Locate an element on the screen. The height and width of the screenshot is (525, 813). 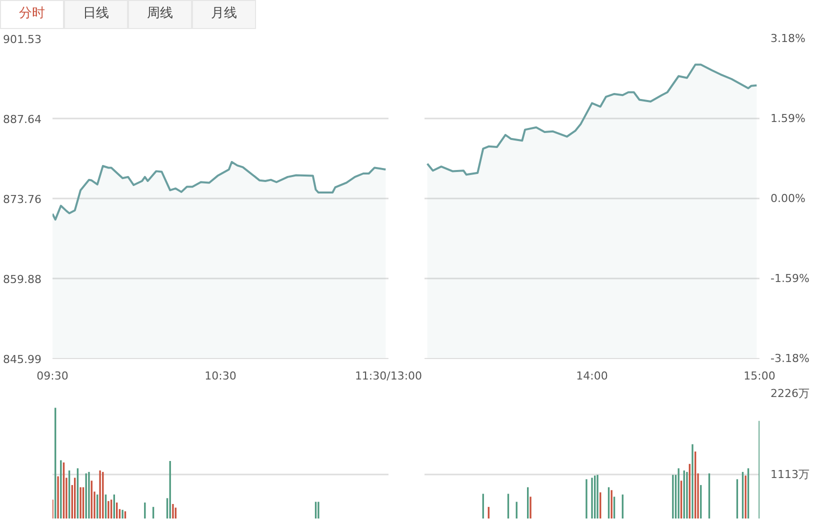
text: 3.18% is located at coordinates (788, 38).